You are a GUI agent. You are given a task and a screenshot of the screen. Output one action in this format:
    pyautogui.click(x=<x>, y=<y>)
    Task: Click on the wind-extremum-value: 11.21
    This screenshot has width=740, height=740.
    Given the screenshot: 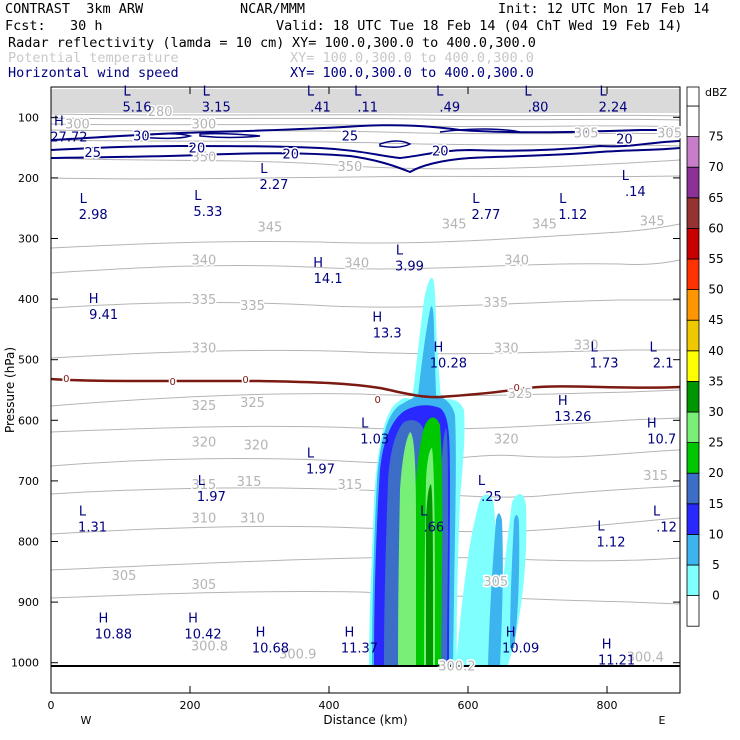 What is the action you would take?
    pyautogui.click(x=616, y=661)
    